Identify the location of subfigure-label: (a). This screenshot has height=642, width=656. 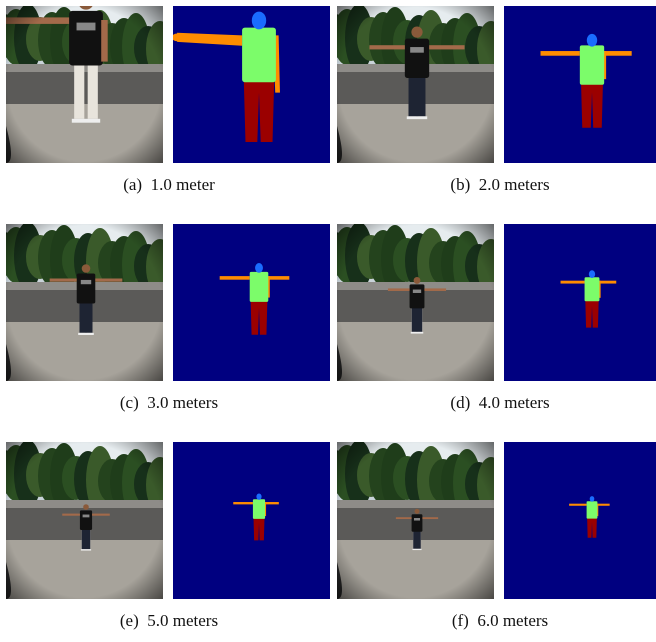
(133, 184).